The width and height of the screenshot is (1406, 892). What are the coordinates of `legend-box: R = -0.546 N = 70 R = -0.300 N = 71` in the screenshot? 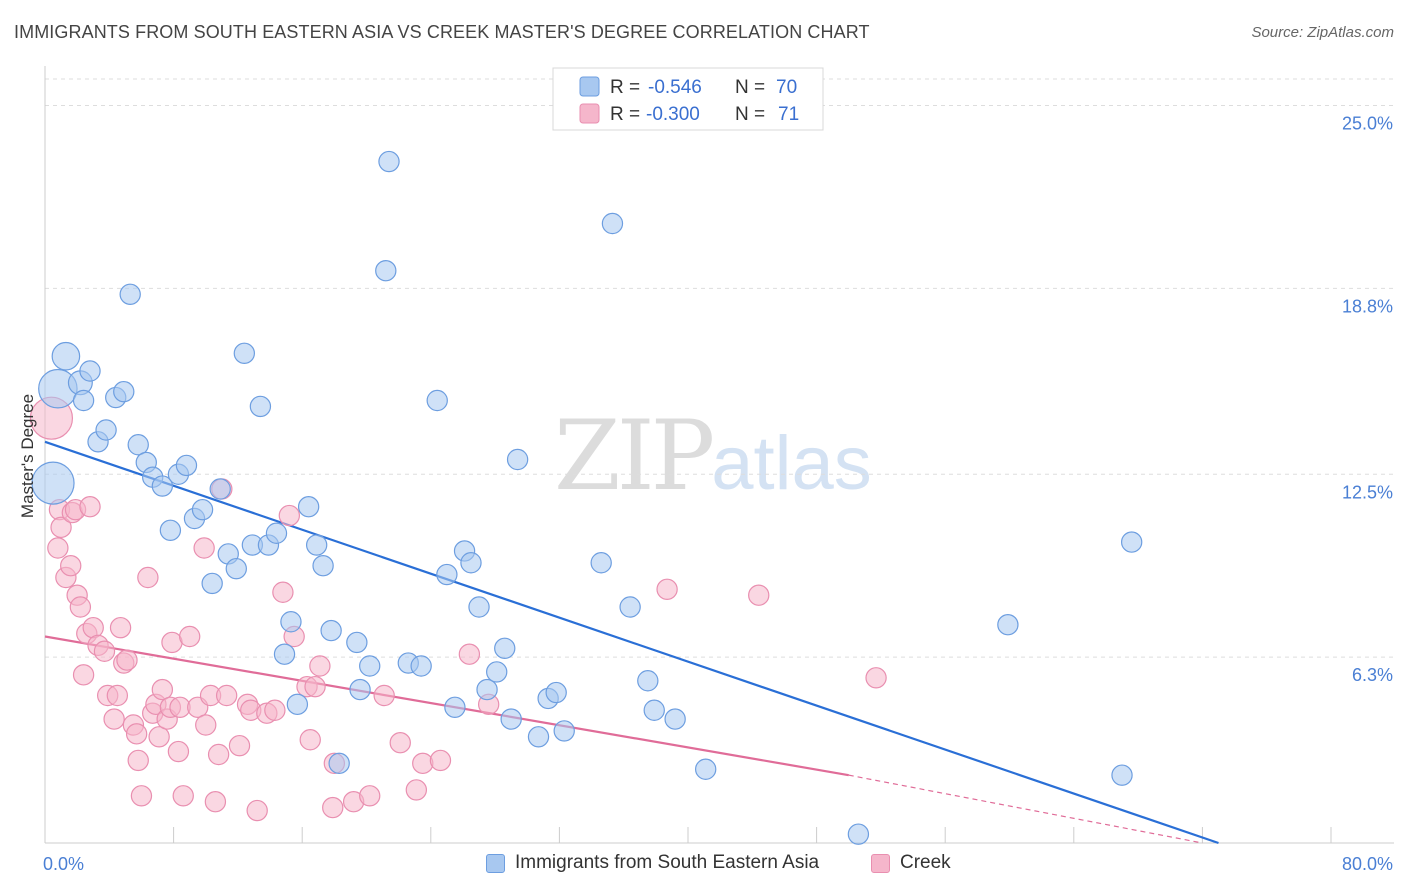 It's located at (688, 99).